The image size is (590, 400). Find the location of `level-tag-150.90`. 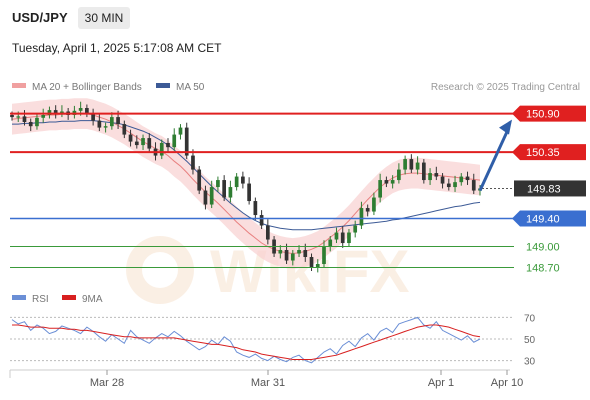

level-tag-150.90 is located at coordinates (549, 113).